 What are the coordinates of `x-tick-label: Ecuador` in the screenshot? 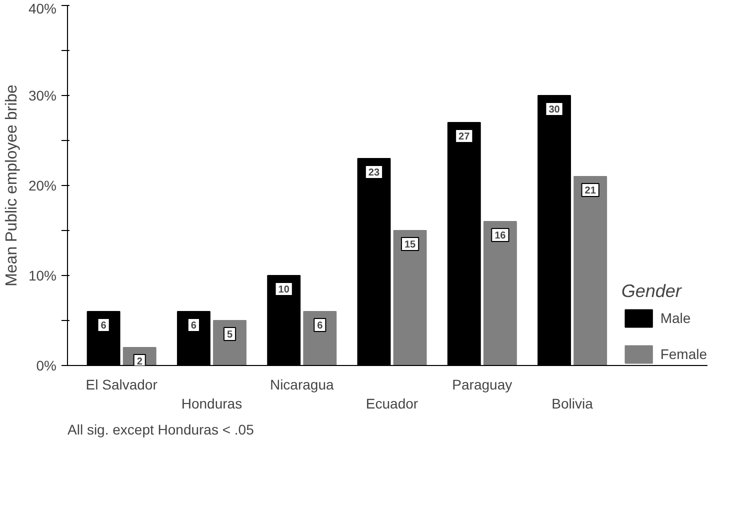 It's located at (392, 404).